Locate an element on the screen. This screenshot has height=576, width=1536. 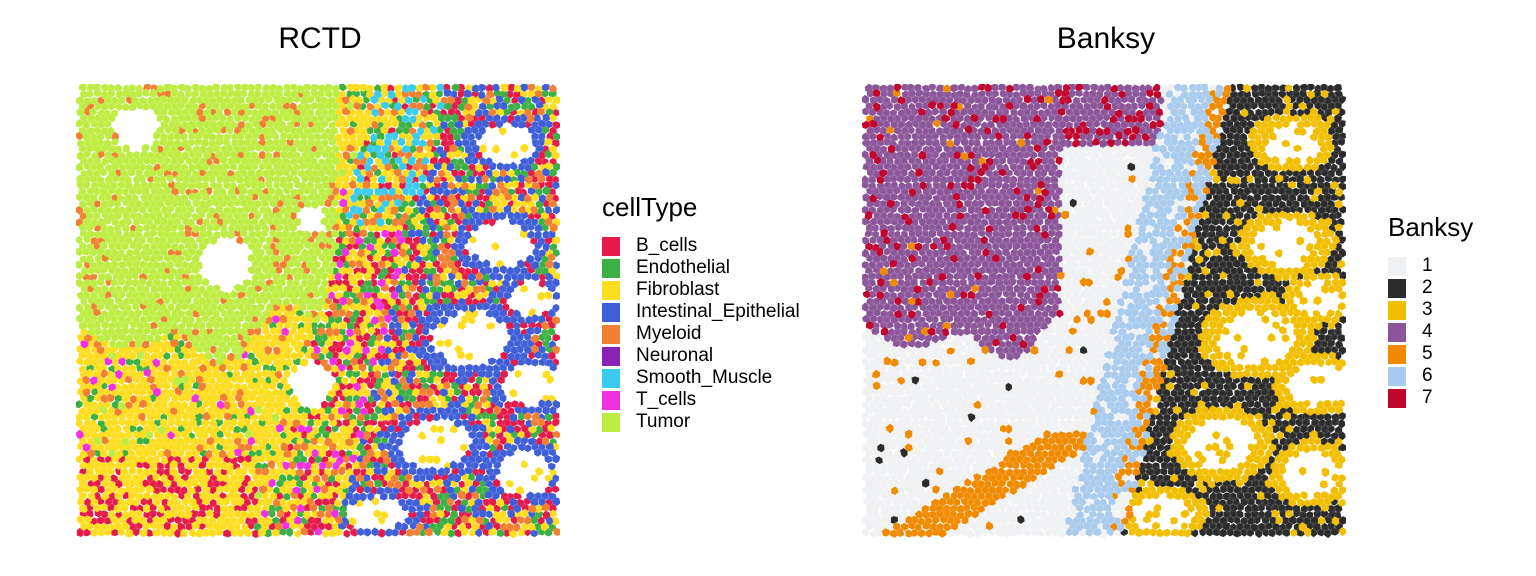
legend-item: 7 is located at coordinates (1430, 398).